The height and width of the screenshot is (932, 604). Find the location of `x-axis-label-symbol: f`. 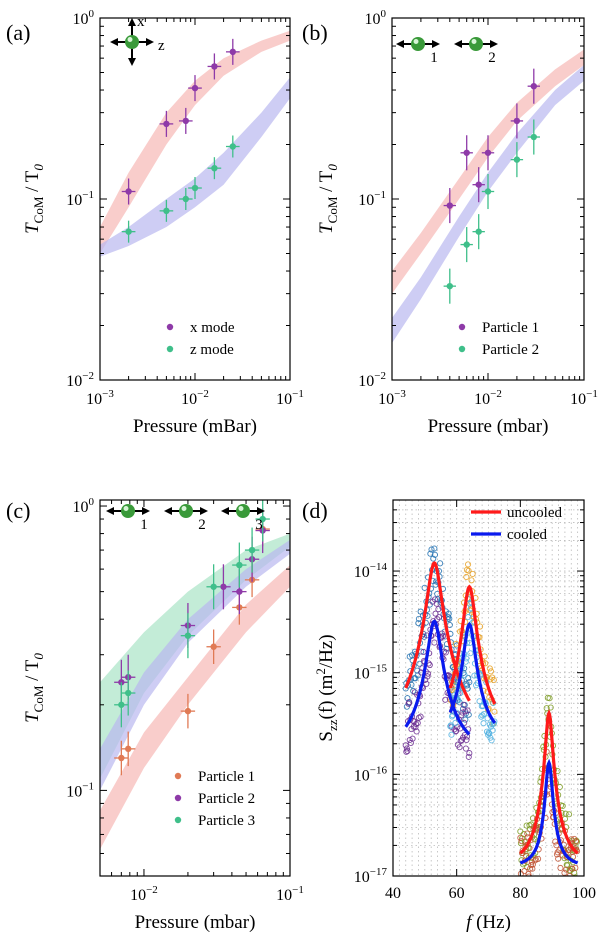

x-axis-label-symbol: f is located at coordinates (470, 922).